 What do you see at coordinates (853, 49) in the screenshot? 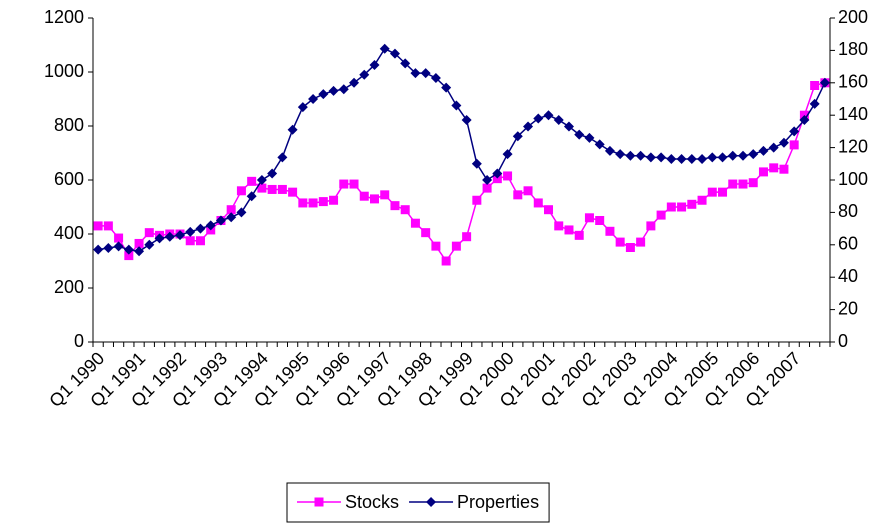
I see `y2-tick-label: 180` at bounding box center [853, 49].